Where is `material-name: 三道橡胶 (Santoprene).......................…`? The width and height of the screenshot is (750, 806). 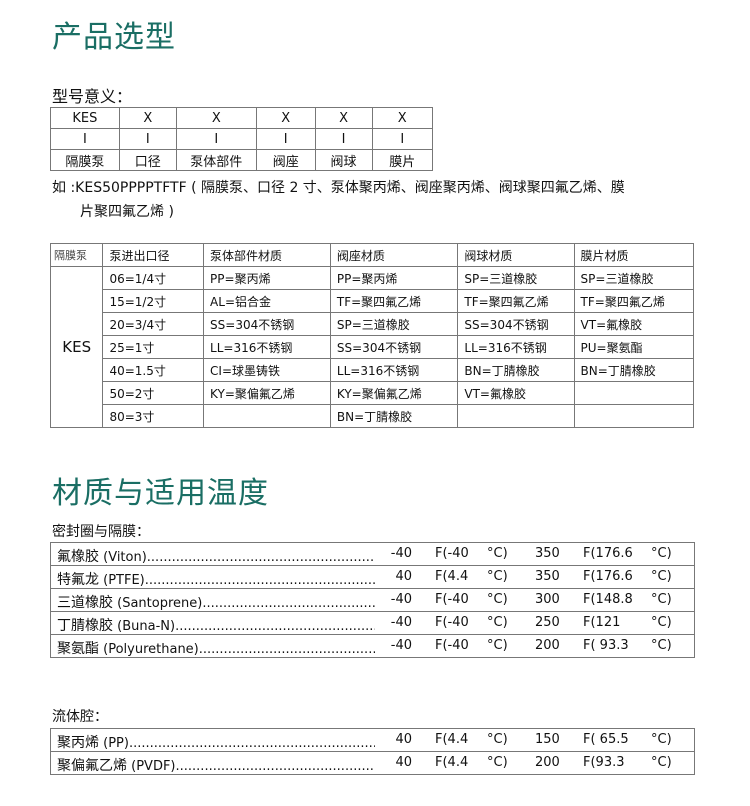
material-name: 三道橡胶 (Santoprene).......................… is located at coordinates (216, 602).